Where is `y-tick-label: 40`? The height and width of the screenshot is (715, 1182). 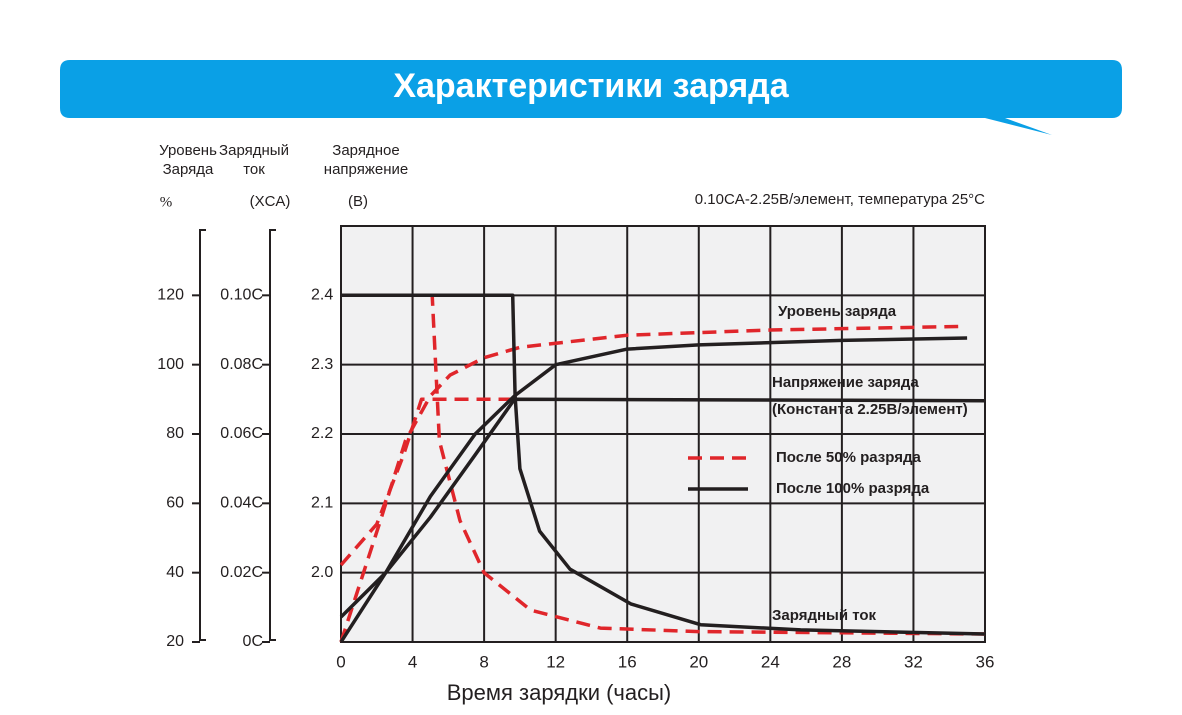
y-tick-label: 40 is located at coordinates (175, 572).